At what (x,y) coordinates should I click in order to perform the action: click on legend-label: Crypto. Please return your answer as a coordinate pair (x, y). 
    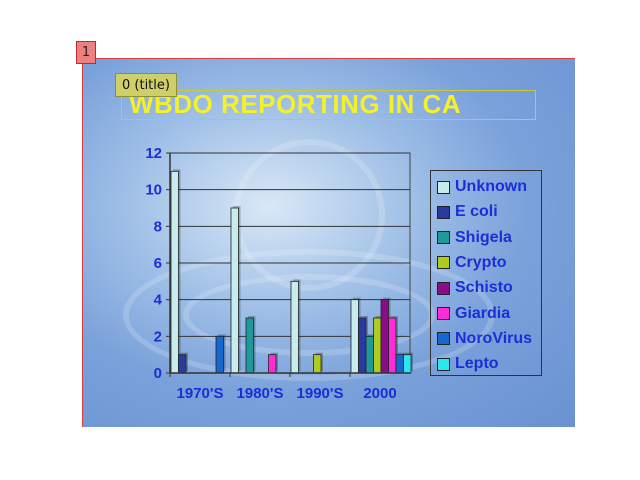
    Looking at the image, I should click on (481, 262).